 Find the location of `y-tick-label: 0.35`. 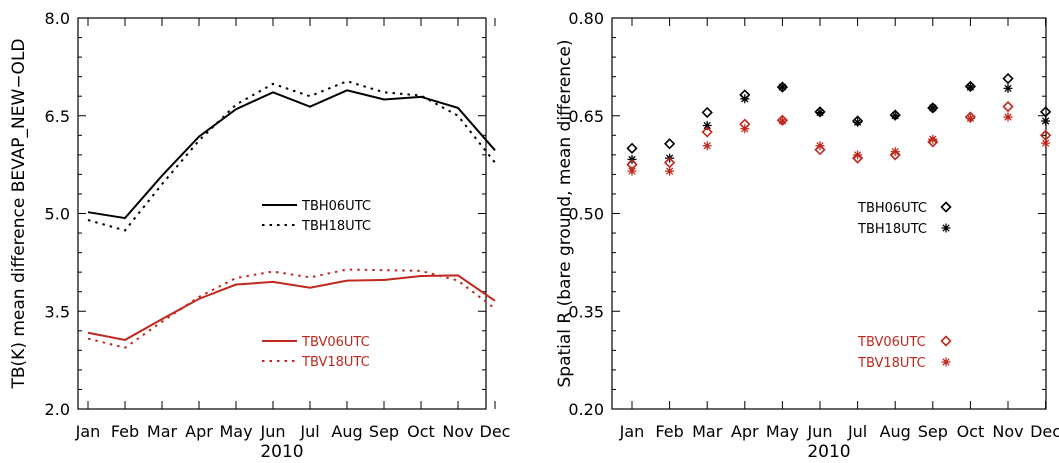

y-tick-label: 0.35 is located at coordinates (586, 311).